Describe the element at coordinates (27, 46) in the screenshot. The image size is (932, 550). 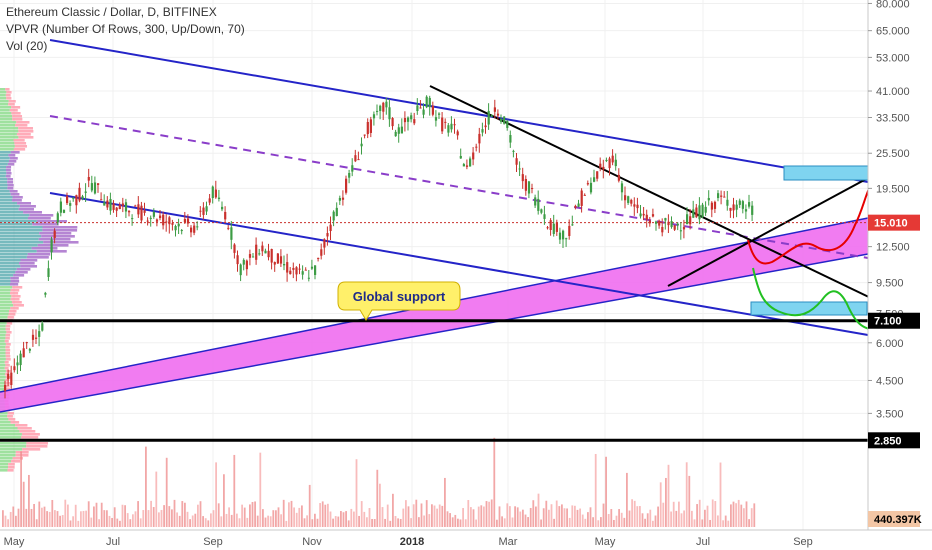
I see `indicator-vol: Vol (20)` at that location.